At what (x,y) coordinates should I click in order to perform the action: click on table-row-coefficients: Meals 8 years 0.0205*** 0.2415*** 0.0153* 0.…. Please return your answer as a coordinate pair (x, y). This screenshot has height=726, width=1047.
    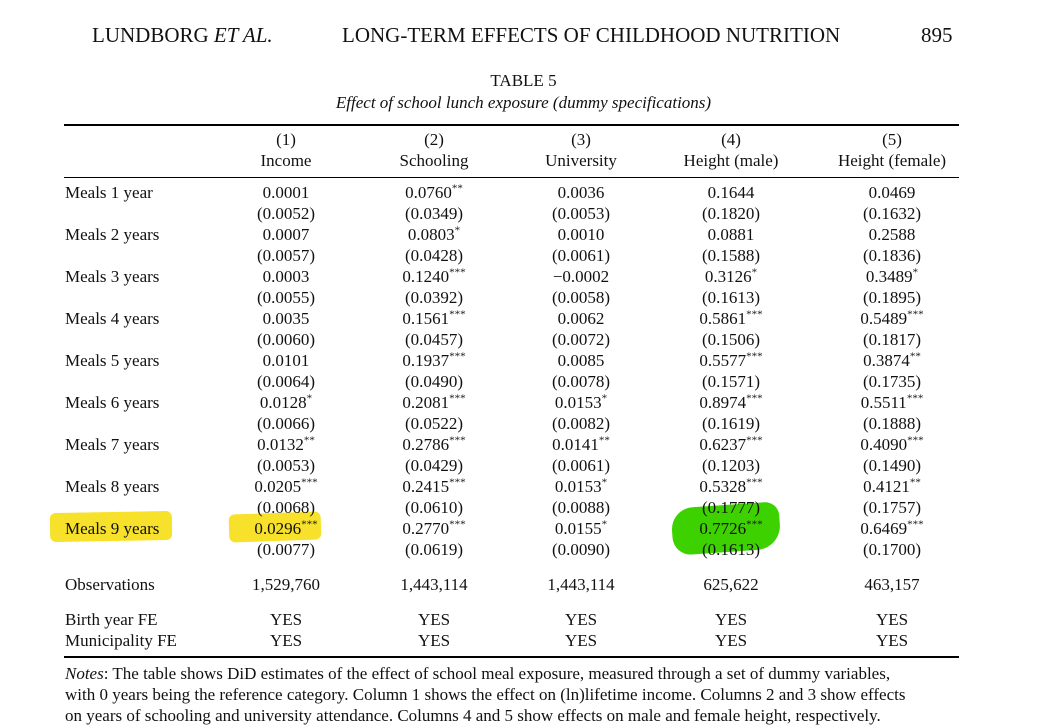
    Looking at the image, I should click on (523, 486).